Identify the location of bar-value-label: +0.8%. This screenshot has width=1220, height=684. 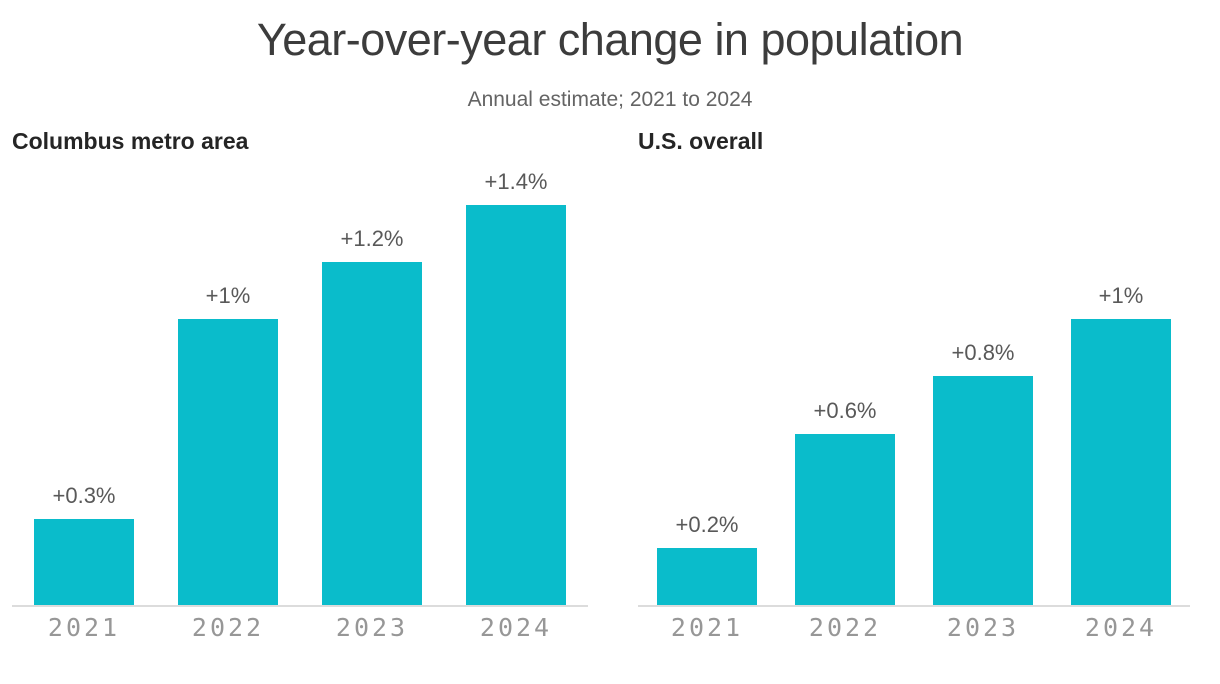
(983, 352).